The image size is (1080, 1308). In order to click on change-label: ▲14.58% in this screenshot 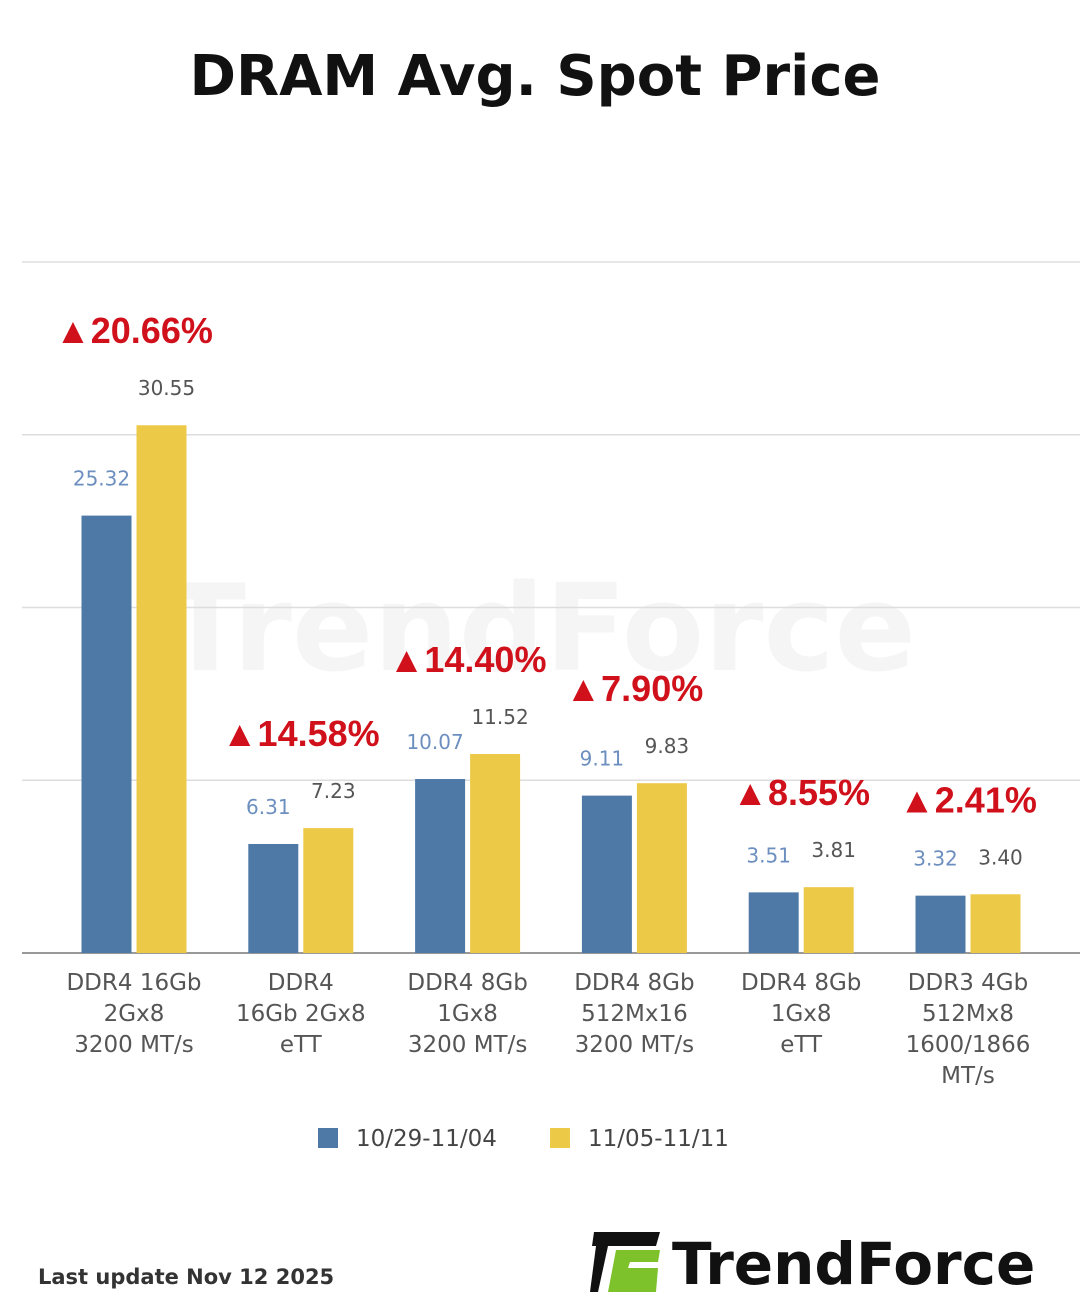, I will do `click(301, 733)`.